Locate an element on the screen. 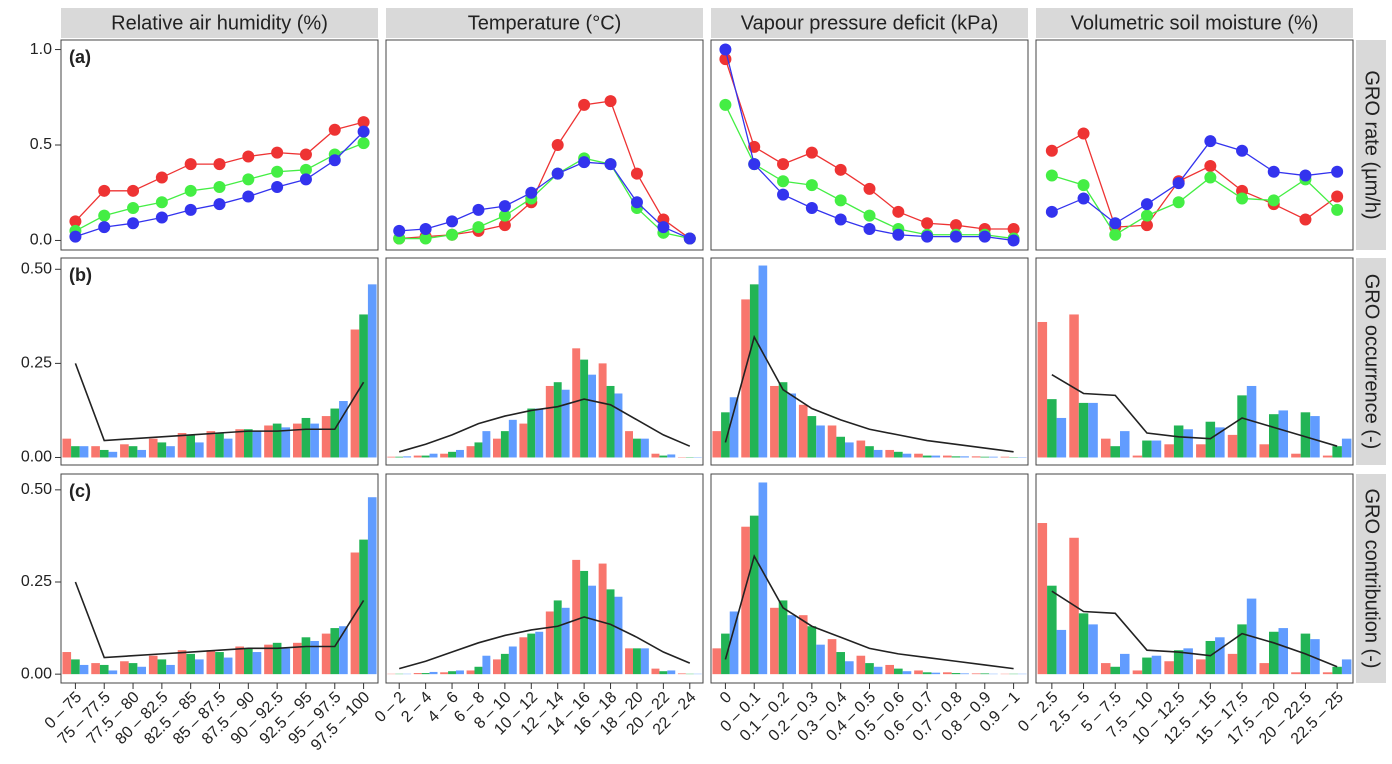  y-tick-label: 0.00 is located at coordinates (36, 457).